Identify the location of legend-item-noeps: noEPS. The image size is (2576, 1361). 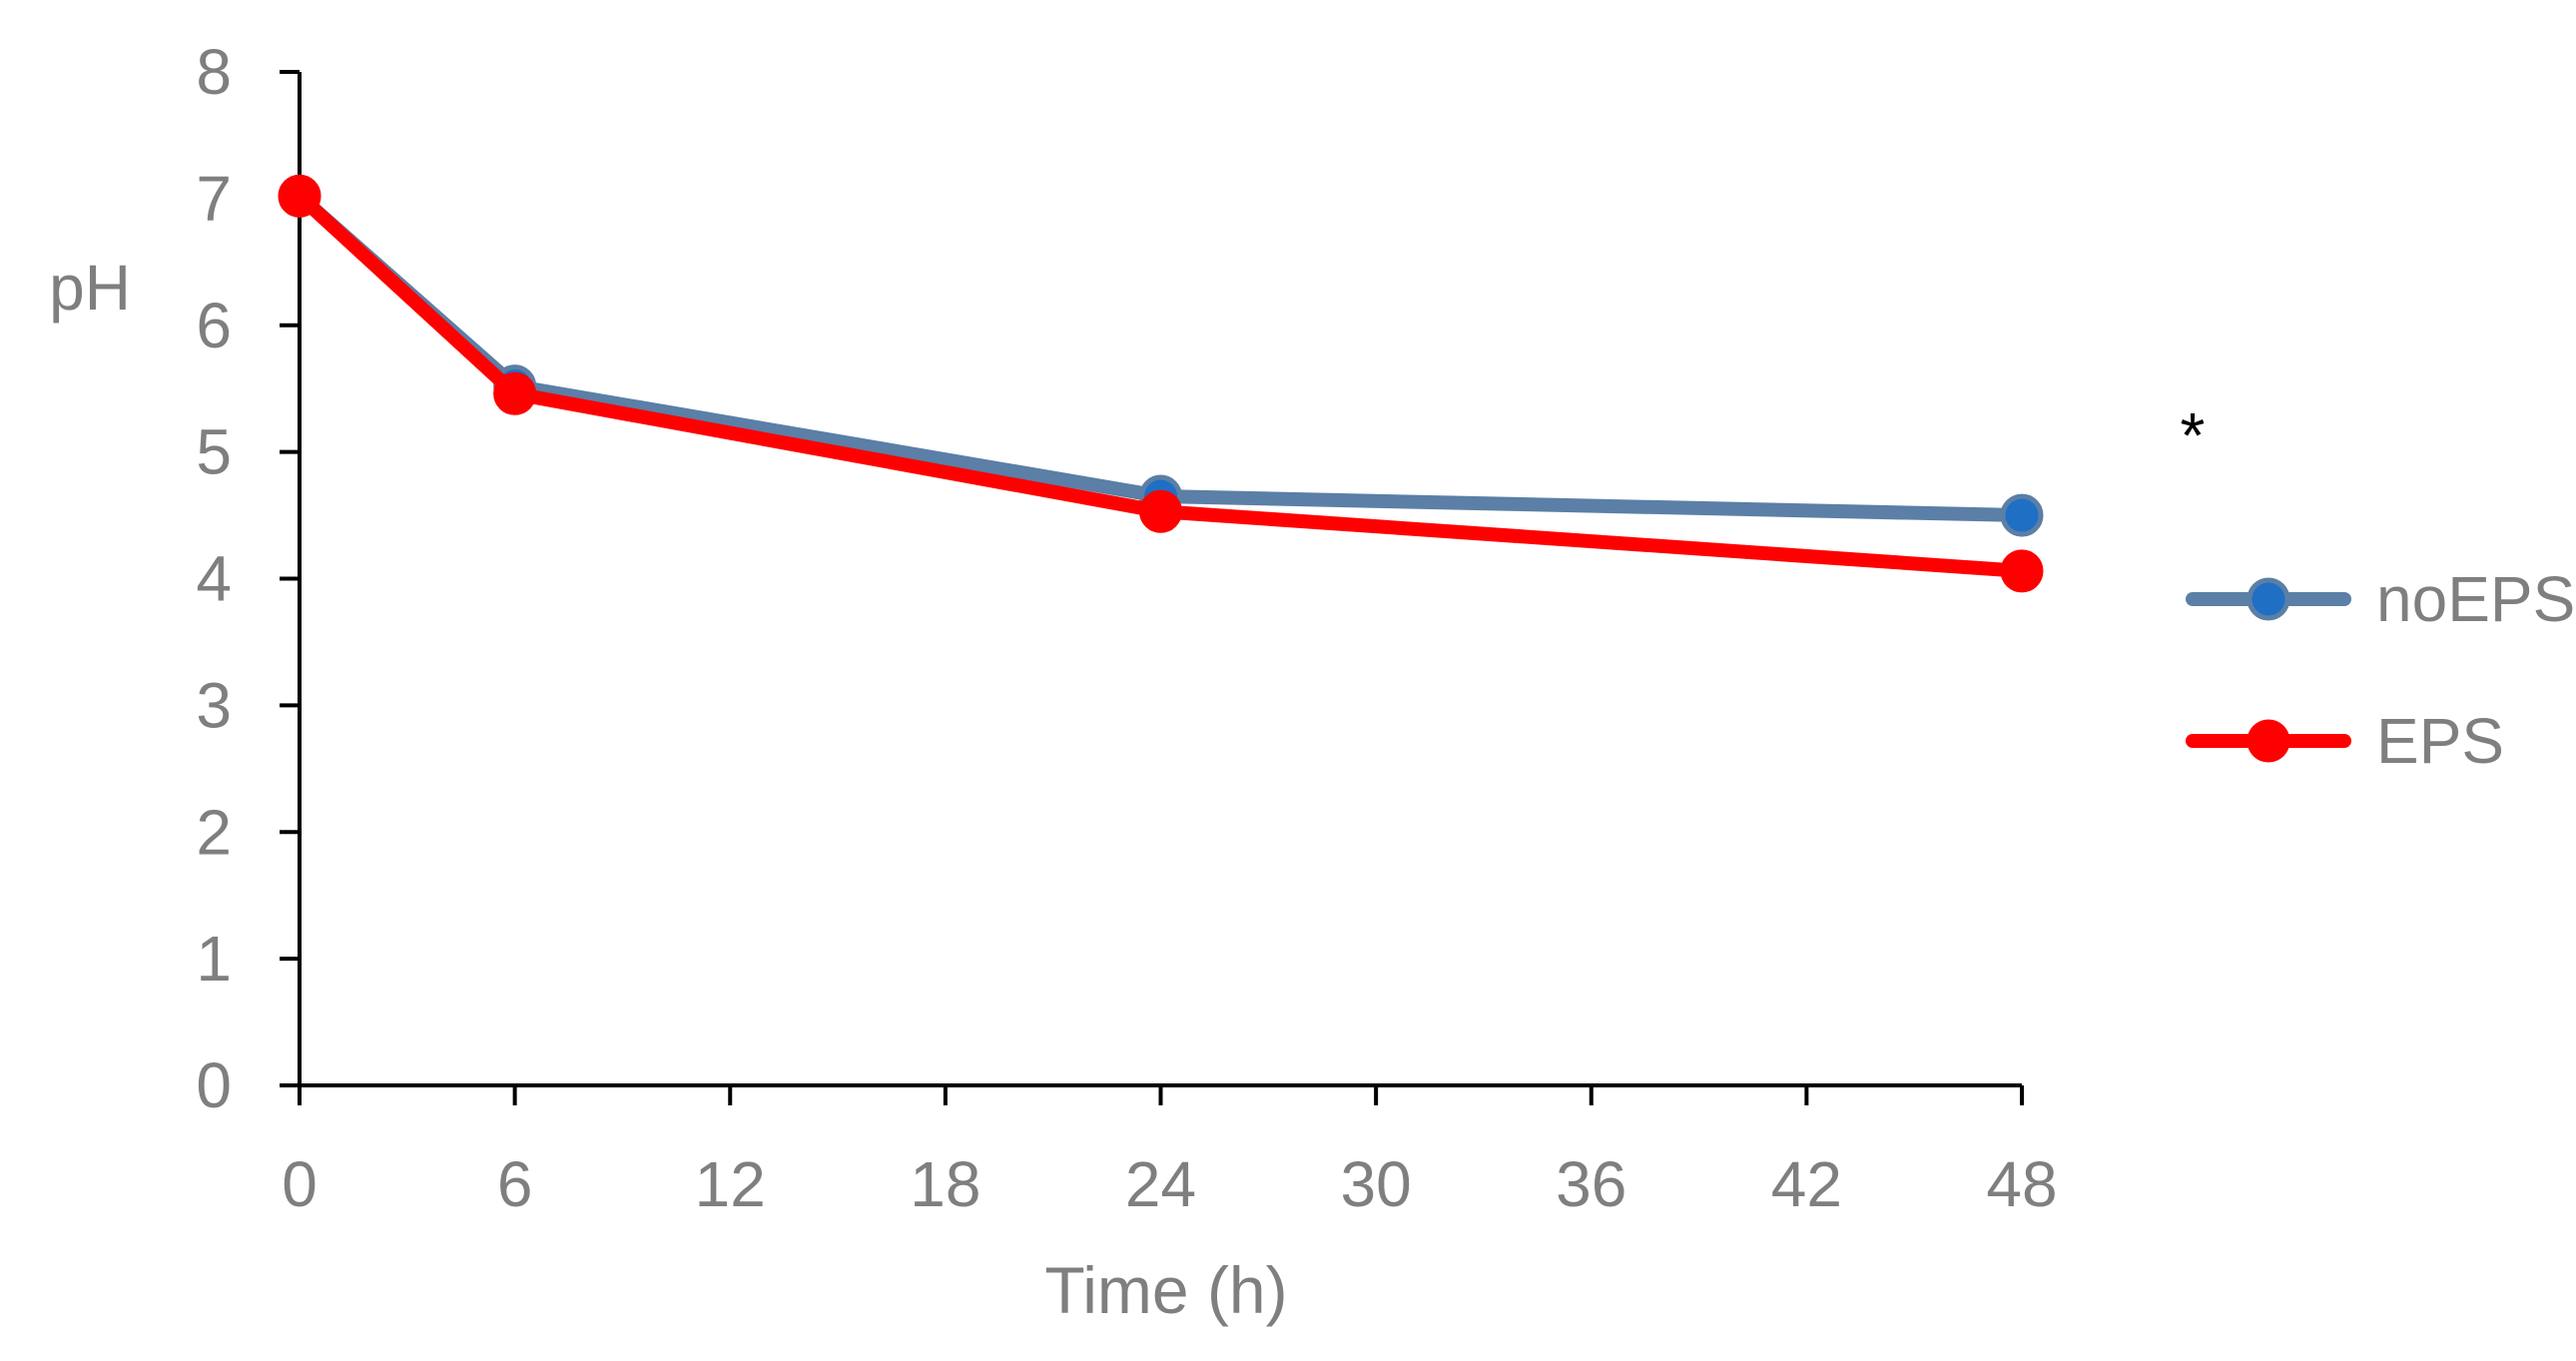
(2380, 599).